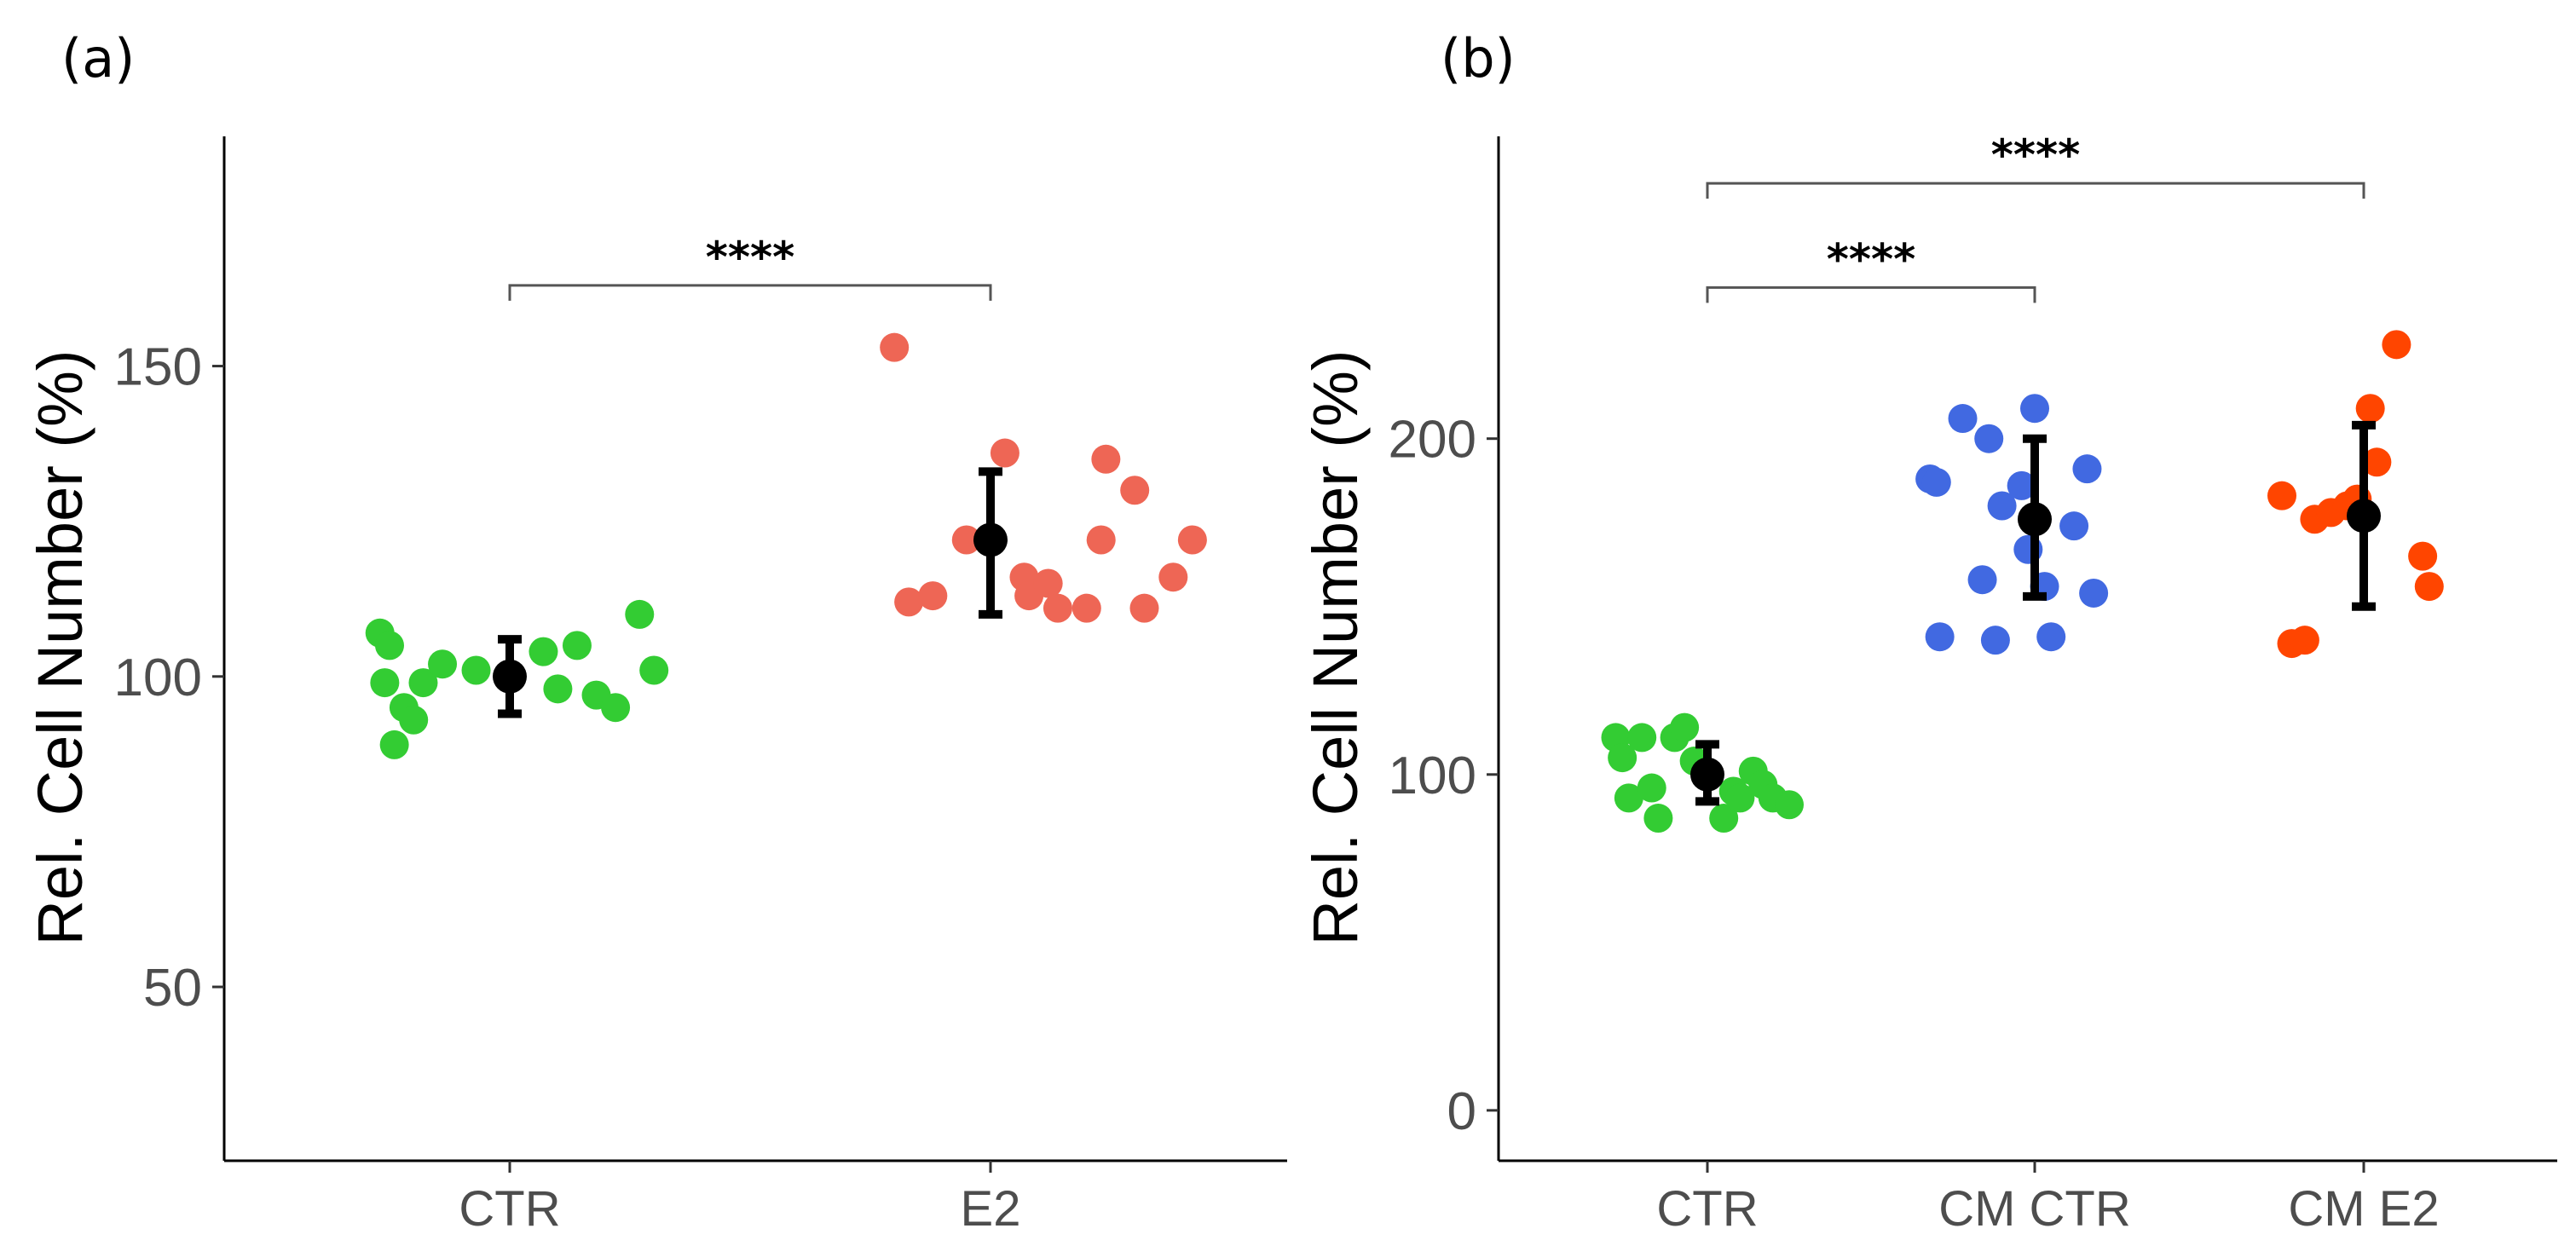 The height and width of the screenshot is (1240, 2576). Describe the element at coordinates (2363, 1209) in the screenshot. I see `x-tick-label: CM E2` at that location.